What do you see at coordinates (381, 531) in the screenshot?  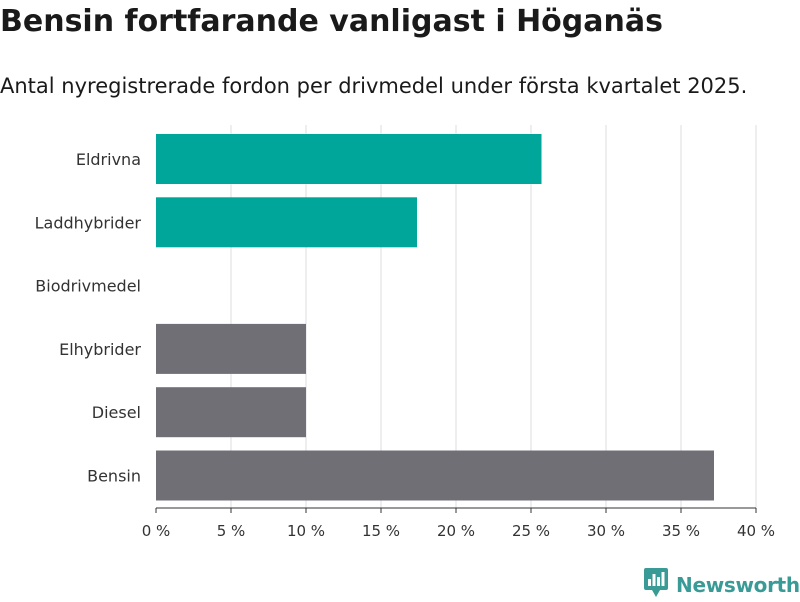 I see `x-tick-label: 15 %` at bounding box center [381, 531].